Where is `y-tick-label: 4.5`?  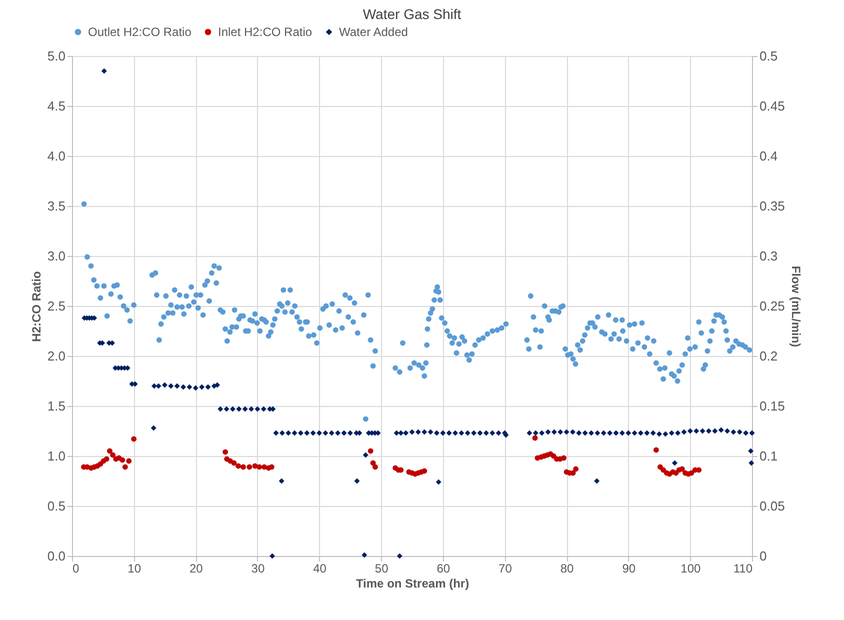
y-tick-label: 4.5 is located at coordinates (56, 106).